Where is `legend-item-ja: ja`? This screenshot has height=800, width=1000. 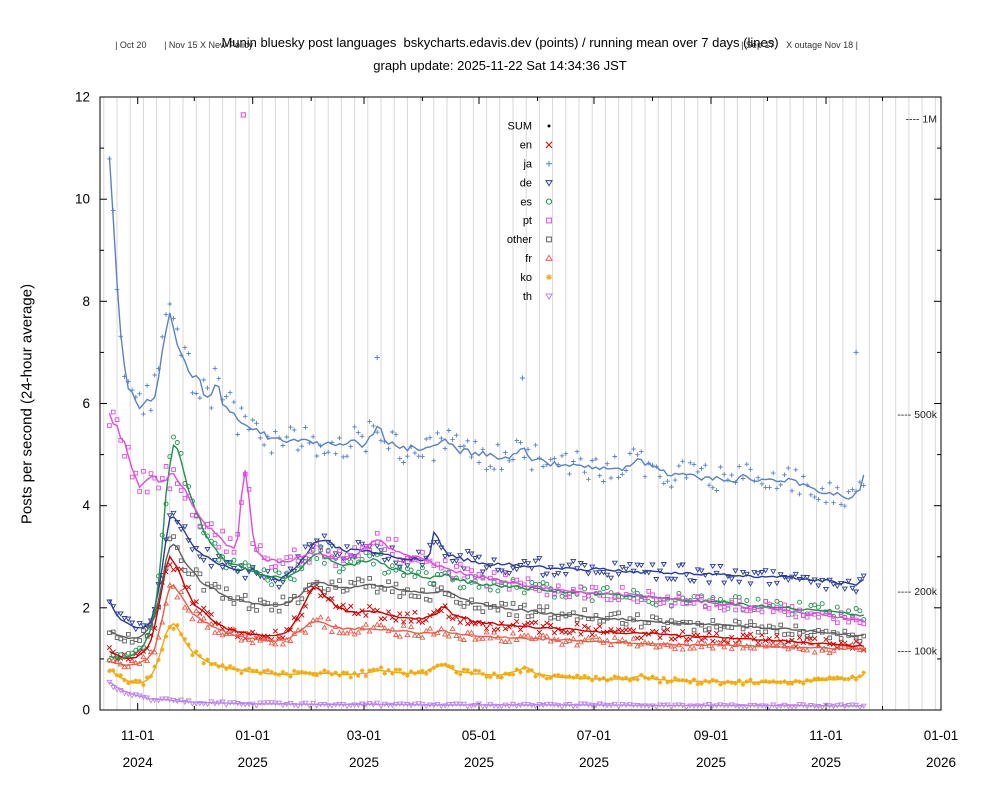 legend-item-ja: ja is located at coordinates (537, 165).